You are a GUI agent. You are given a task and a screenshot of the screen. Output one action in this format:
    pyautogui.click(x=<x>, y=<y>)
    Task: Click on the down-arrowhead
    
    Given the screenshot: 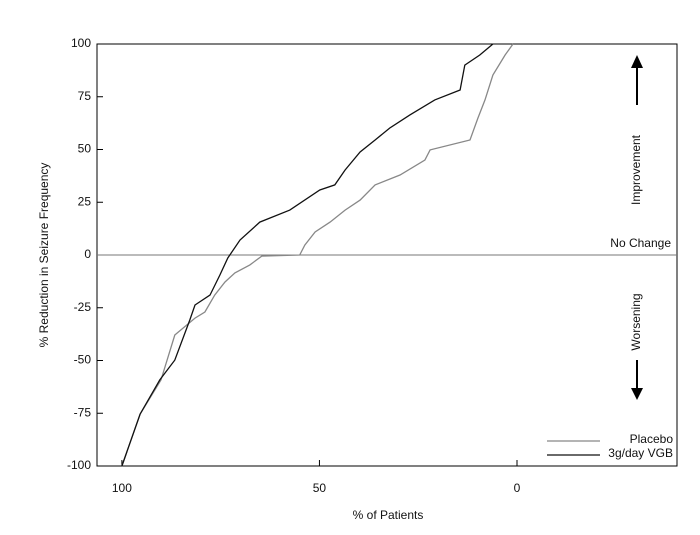 What is the action you would take?
    pyautogui.click(x=637, y=394)
    